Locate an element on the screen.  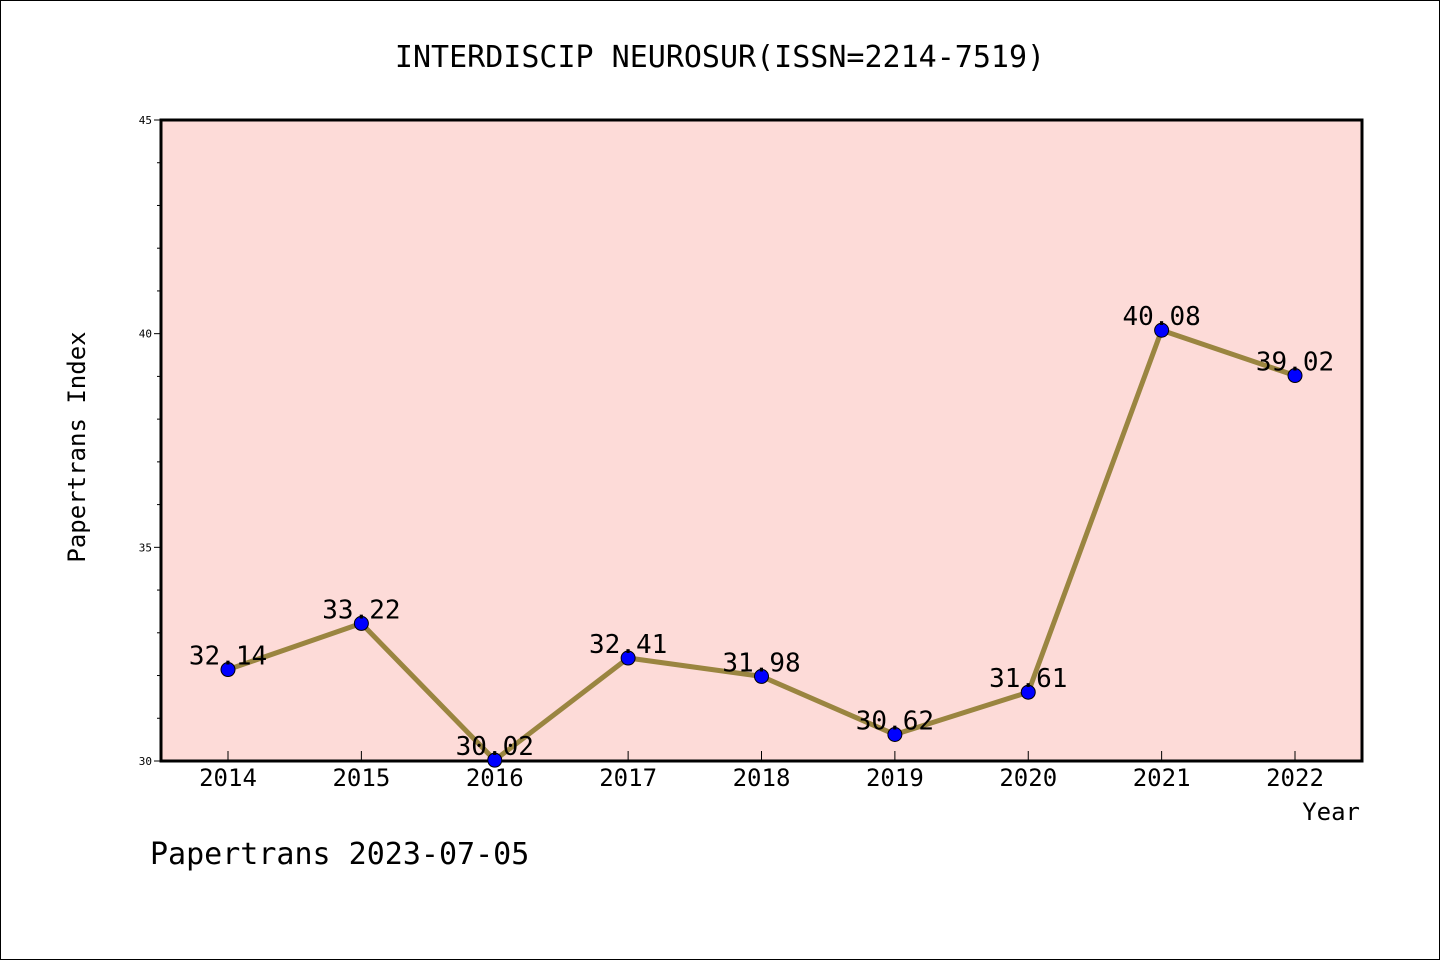
x-tick-label: 2018 is located at coordinates (762, 778).